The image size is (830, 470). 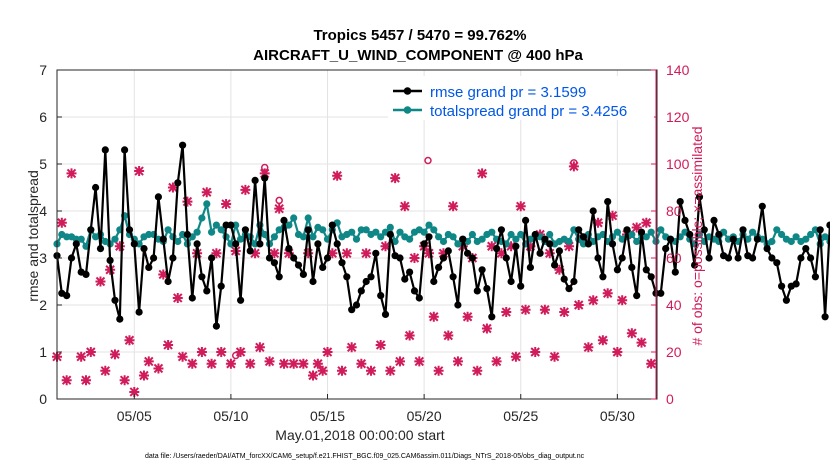 What do you see at coordinates (43, 211) in the screenshot?
I see `y-tick-label: 4` at bounding box center [43, 211].